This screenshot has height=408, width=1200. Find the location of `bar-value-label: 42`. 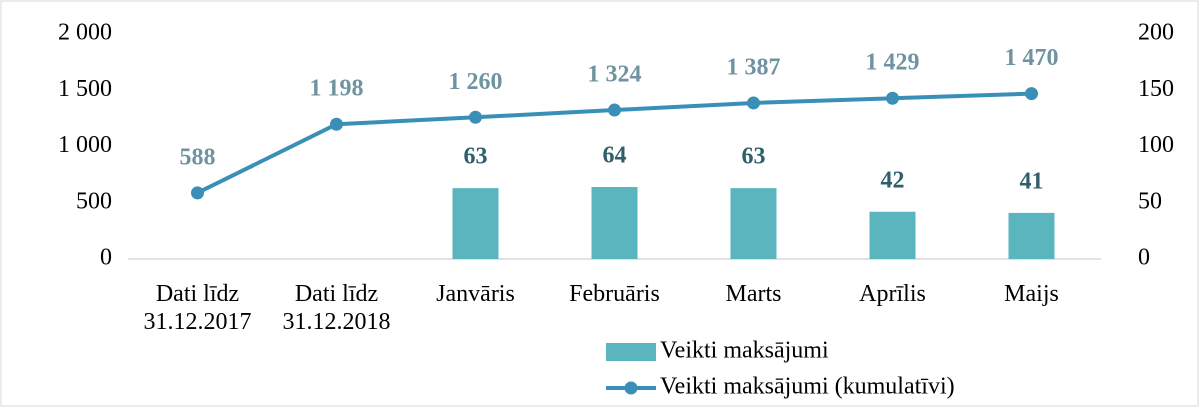

bar-value-label: 42 is located at coordinates (893, 180).